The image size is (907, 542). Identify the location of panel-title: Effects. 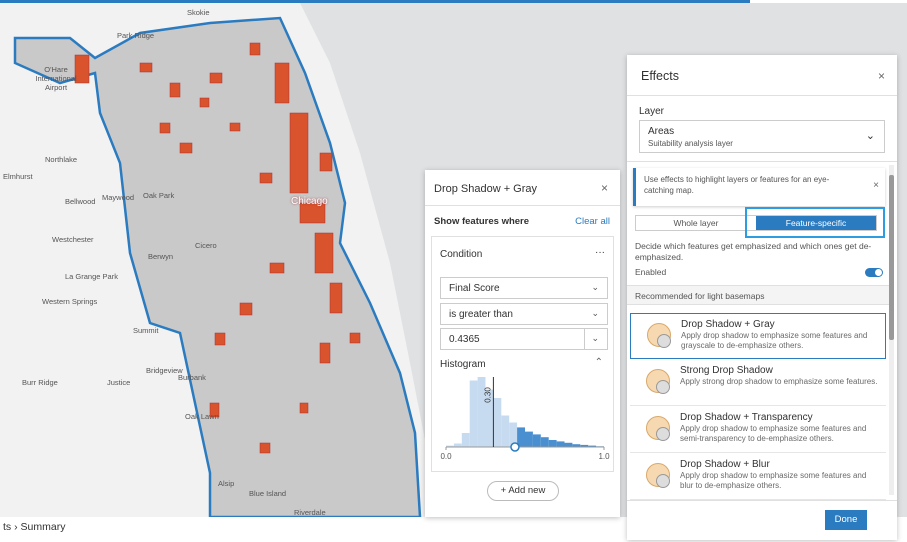
(660, 76).